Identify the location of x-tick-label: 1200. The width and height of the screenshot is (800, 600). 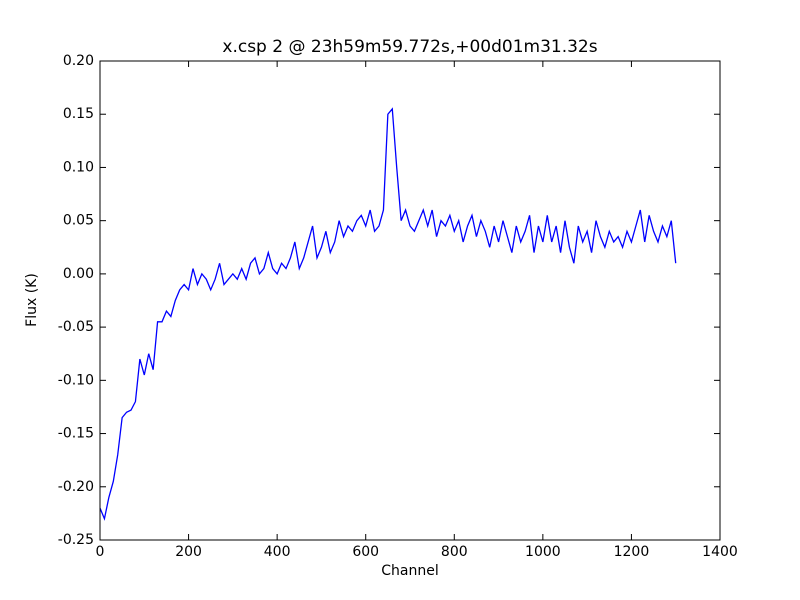
(632, 552).